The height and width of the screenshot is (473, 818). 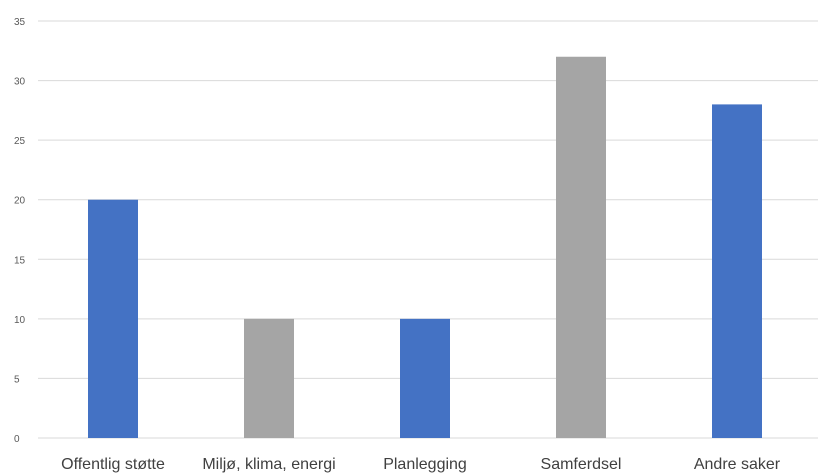 I want to click on y-tick-label: 30, so click(x=20, y=82).